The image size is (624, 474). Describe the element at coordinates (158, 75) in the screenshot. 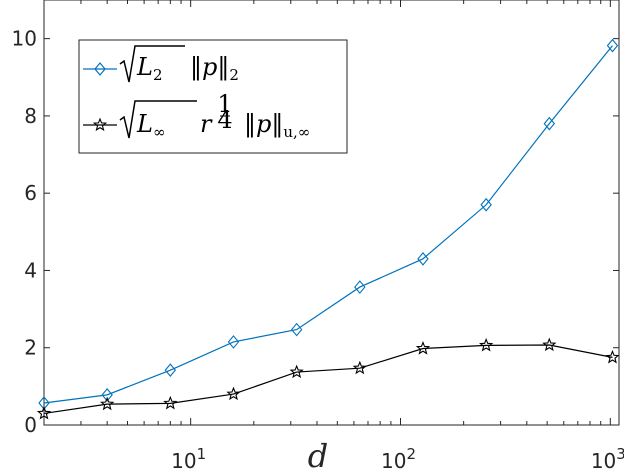

I see `legend-1-sqrt-sub: 2` at that location.